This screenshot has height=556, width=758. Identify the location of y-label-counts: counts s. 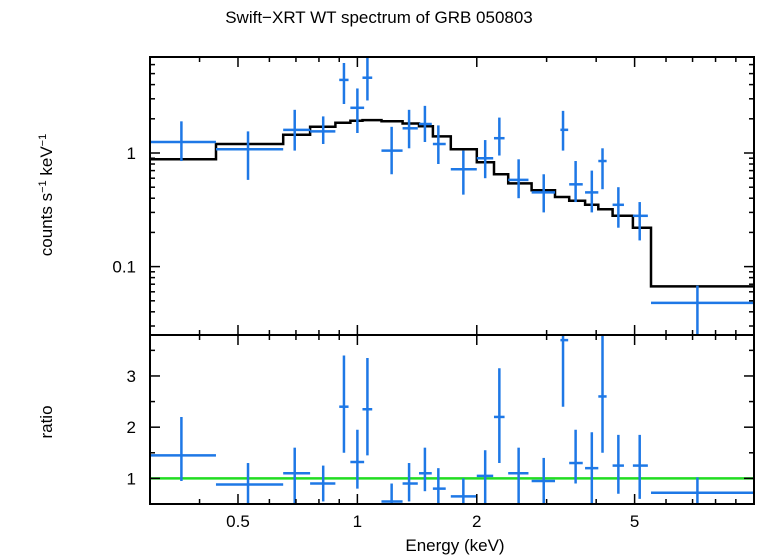
(46, 224).